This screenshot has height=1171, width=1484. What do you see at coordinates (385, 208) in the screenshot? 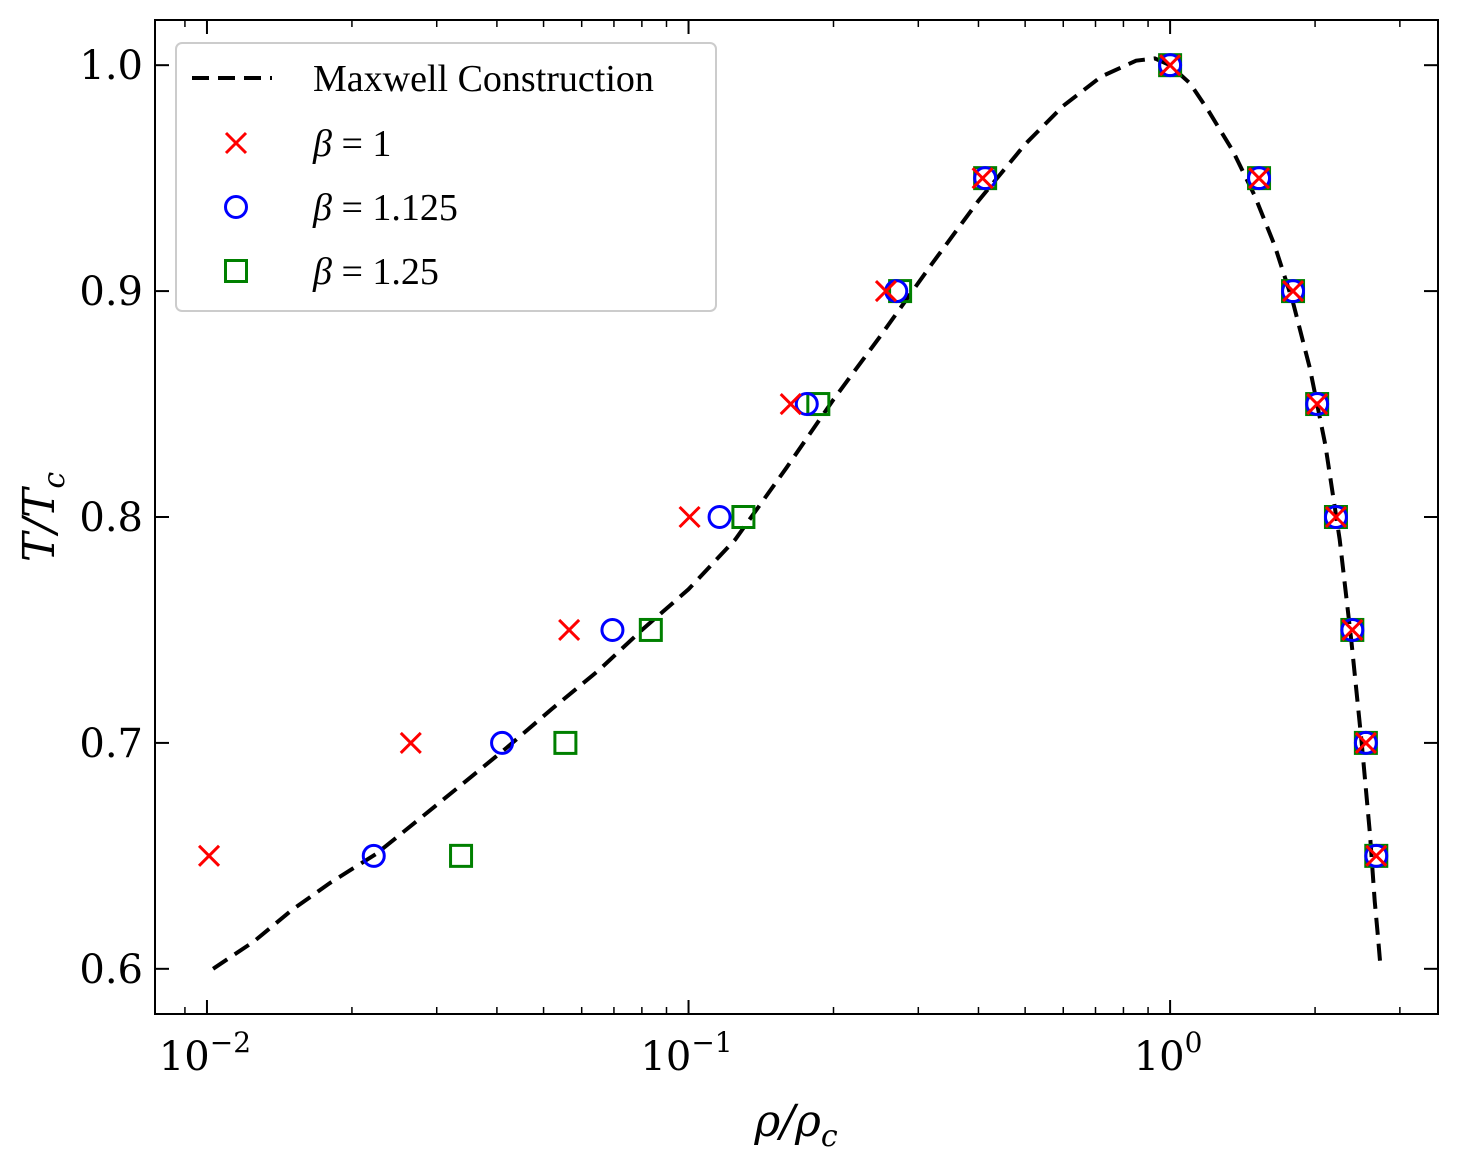
I see `legend-label: β = 1.125` at bounding box center [385, 208].